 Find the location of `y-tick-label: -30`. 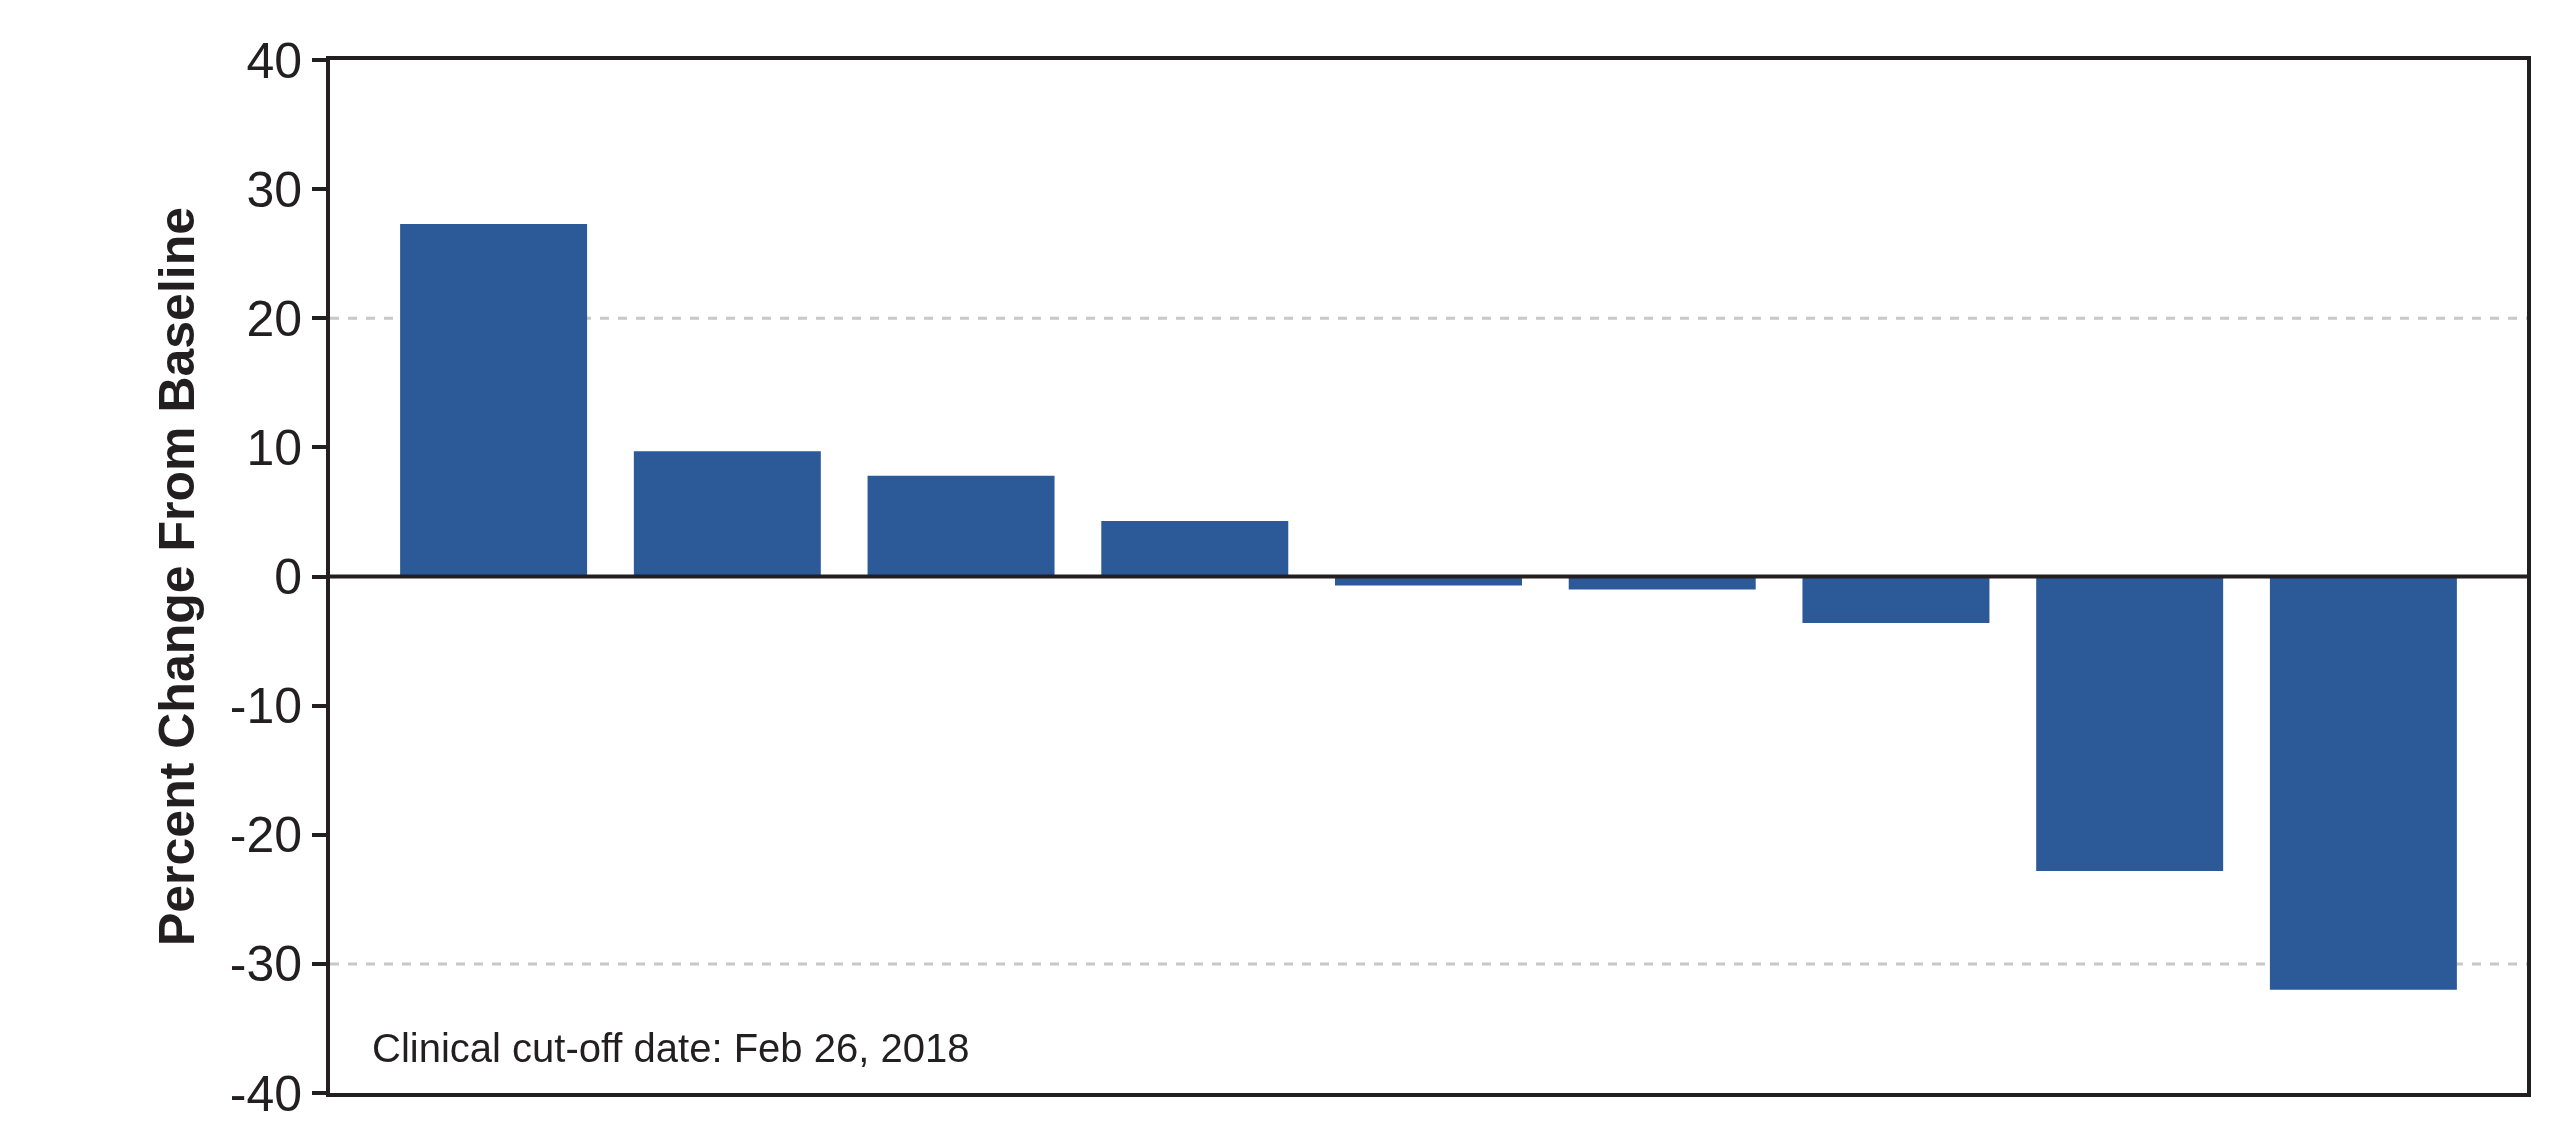

y-tick-label: -30 is located at coordinates (265, 964).